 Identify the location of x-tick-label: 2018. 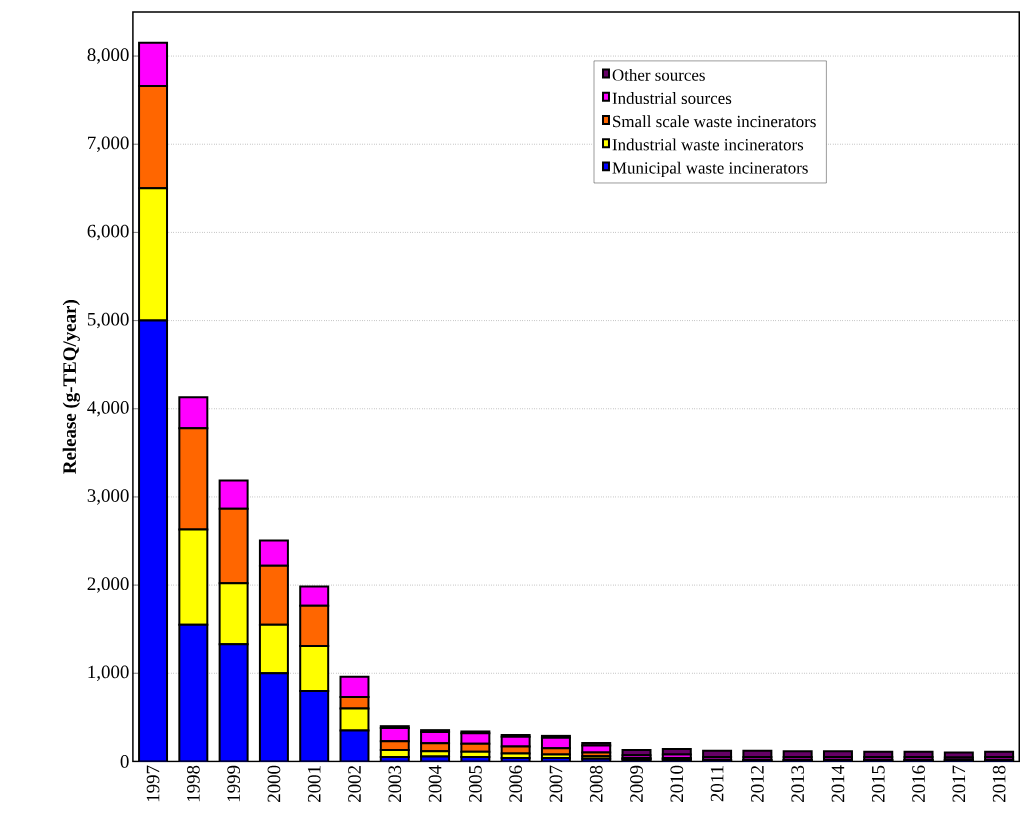
(999, 783).